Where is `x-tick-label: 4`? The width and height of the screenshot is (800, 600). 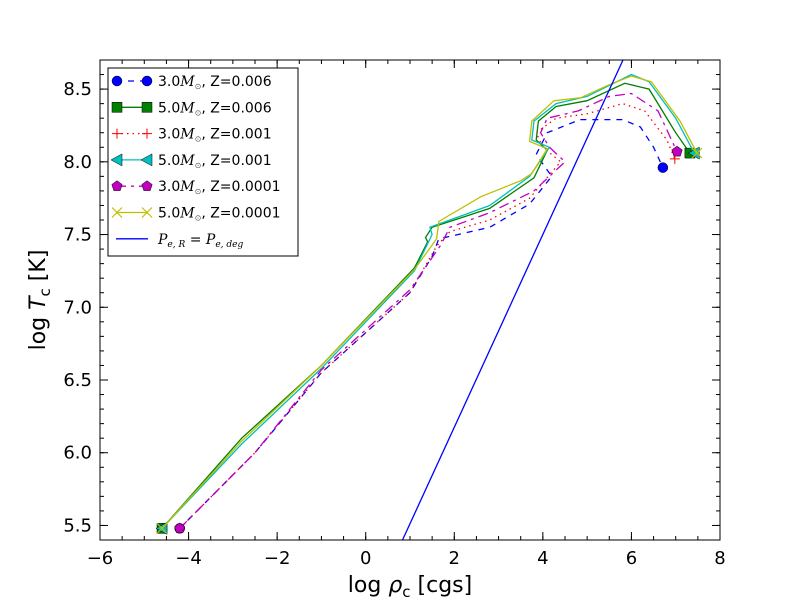 x-tick-label: 4 is located at coordinates (542, 558).